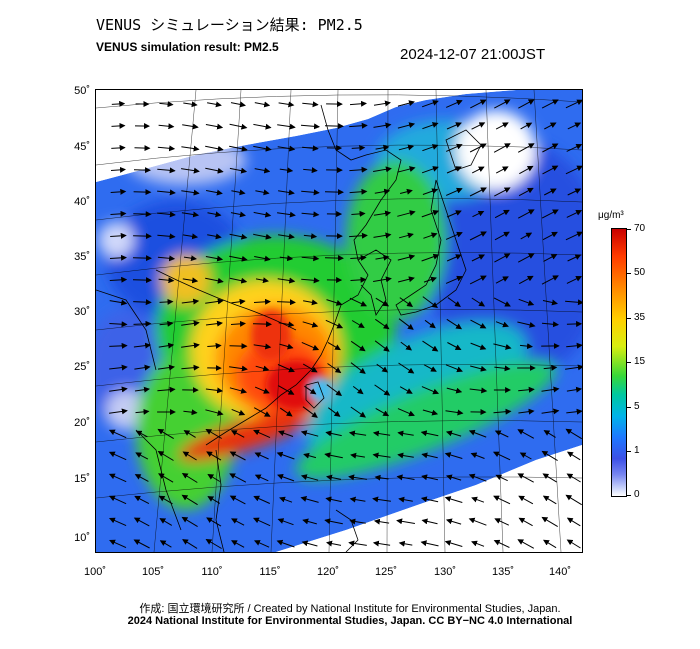 This screenshot has width=700, height=649. I want to click on lat-label-35: 35˚, so click(82, 257).